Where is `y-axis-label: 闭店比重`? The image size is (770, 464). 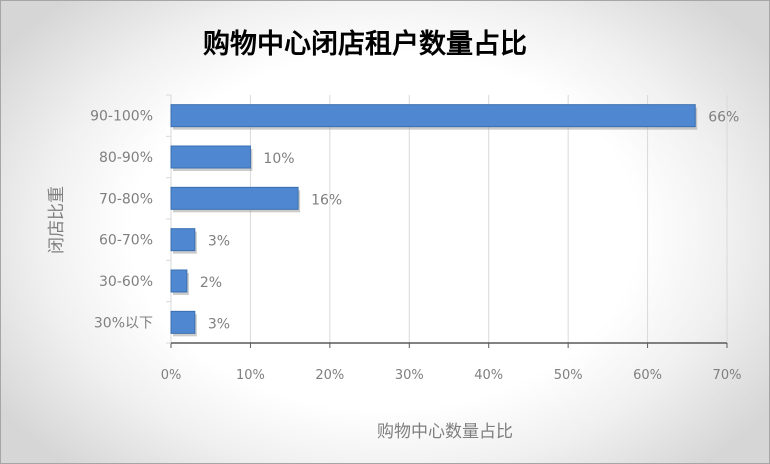 y-axis-label: 闭店比重 is located at coordinates (57, 220).